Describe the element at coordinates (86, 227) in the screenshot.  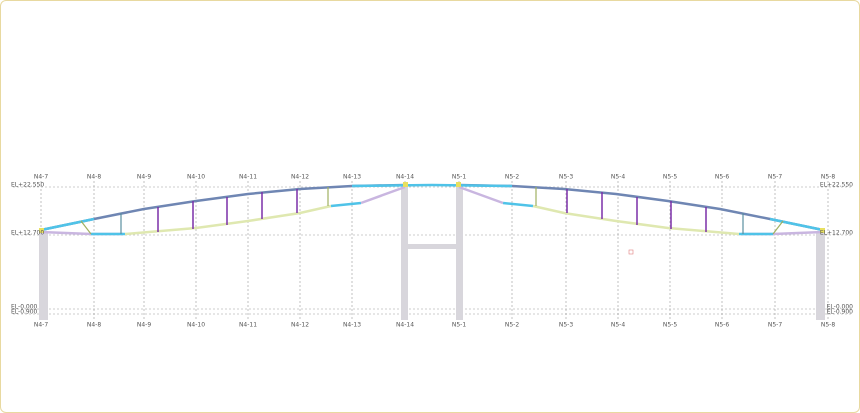
I see `diagonal` at that location.